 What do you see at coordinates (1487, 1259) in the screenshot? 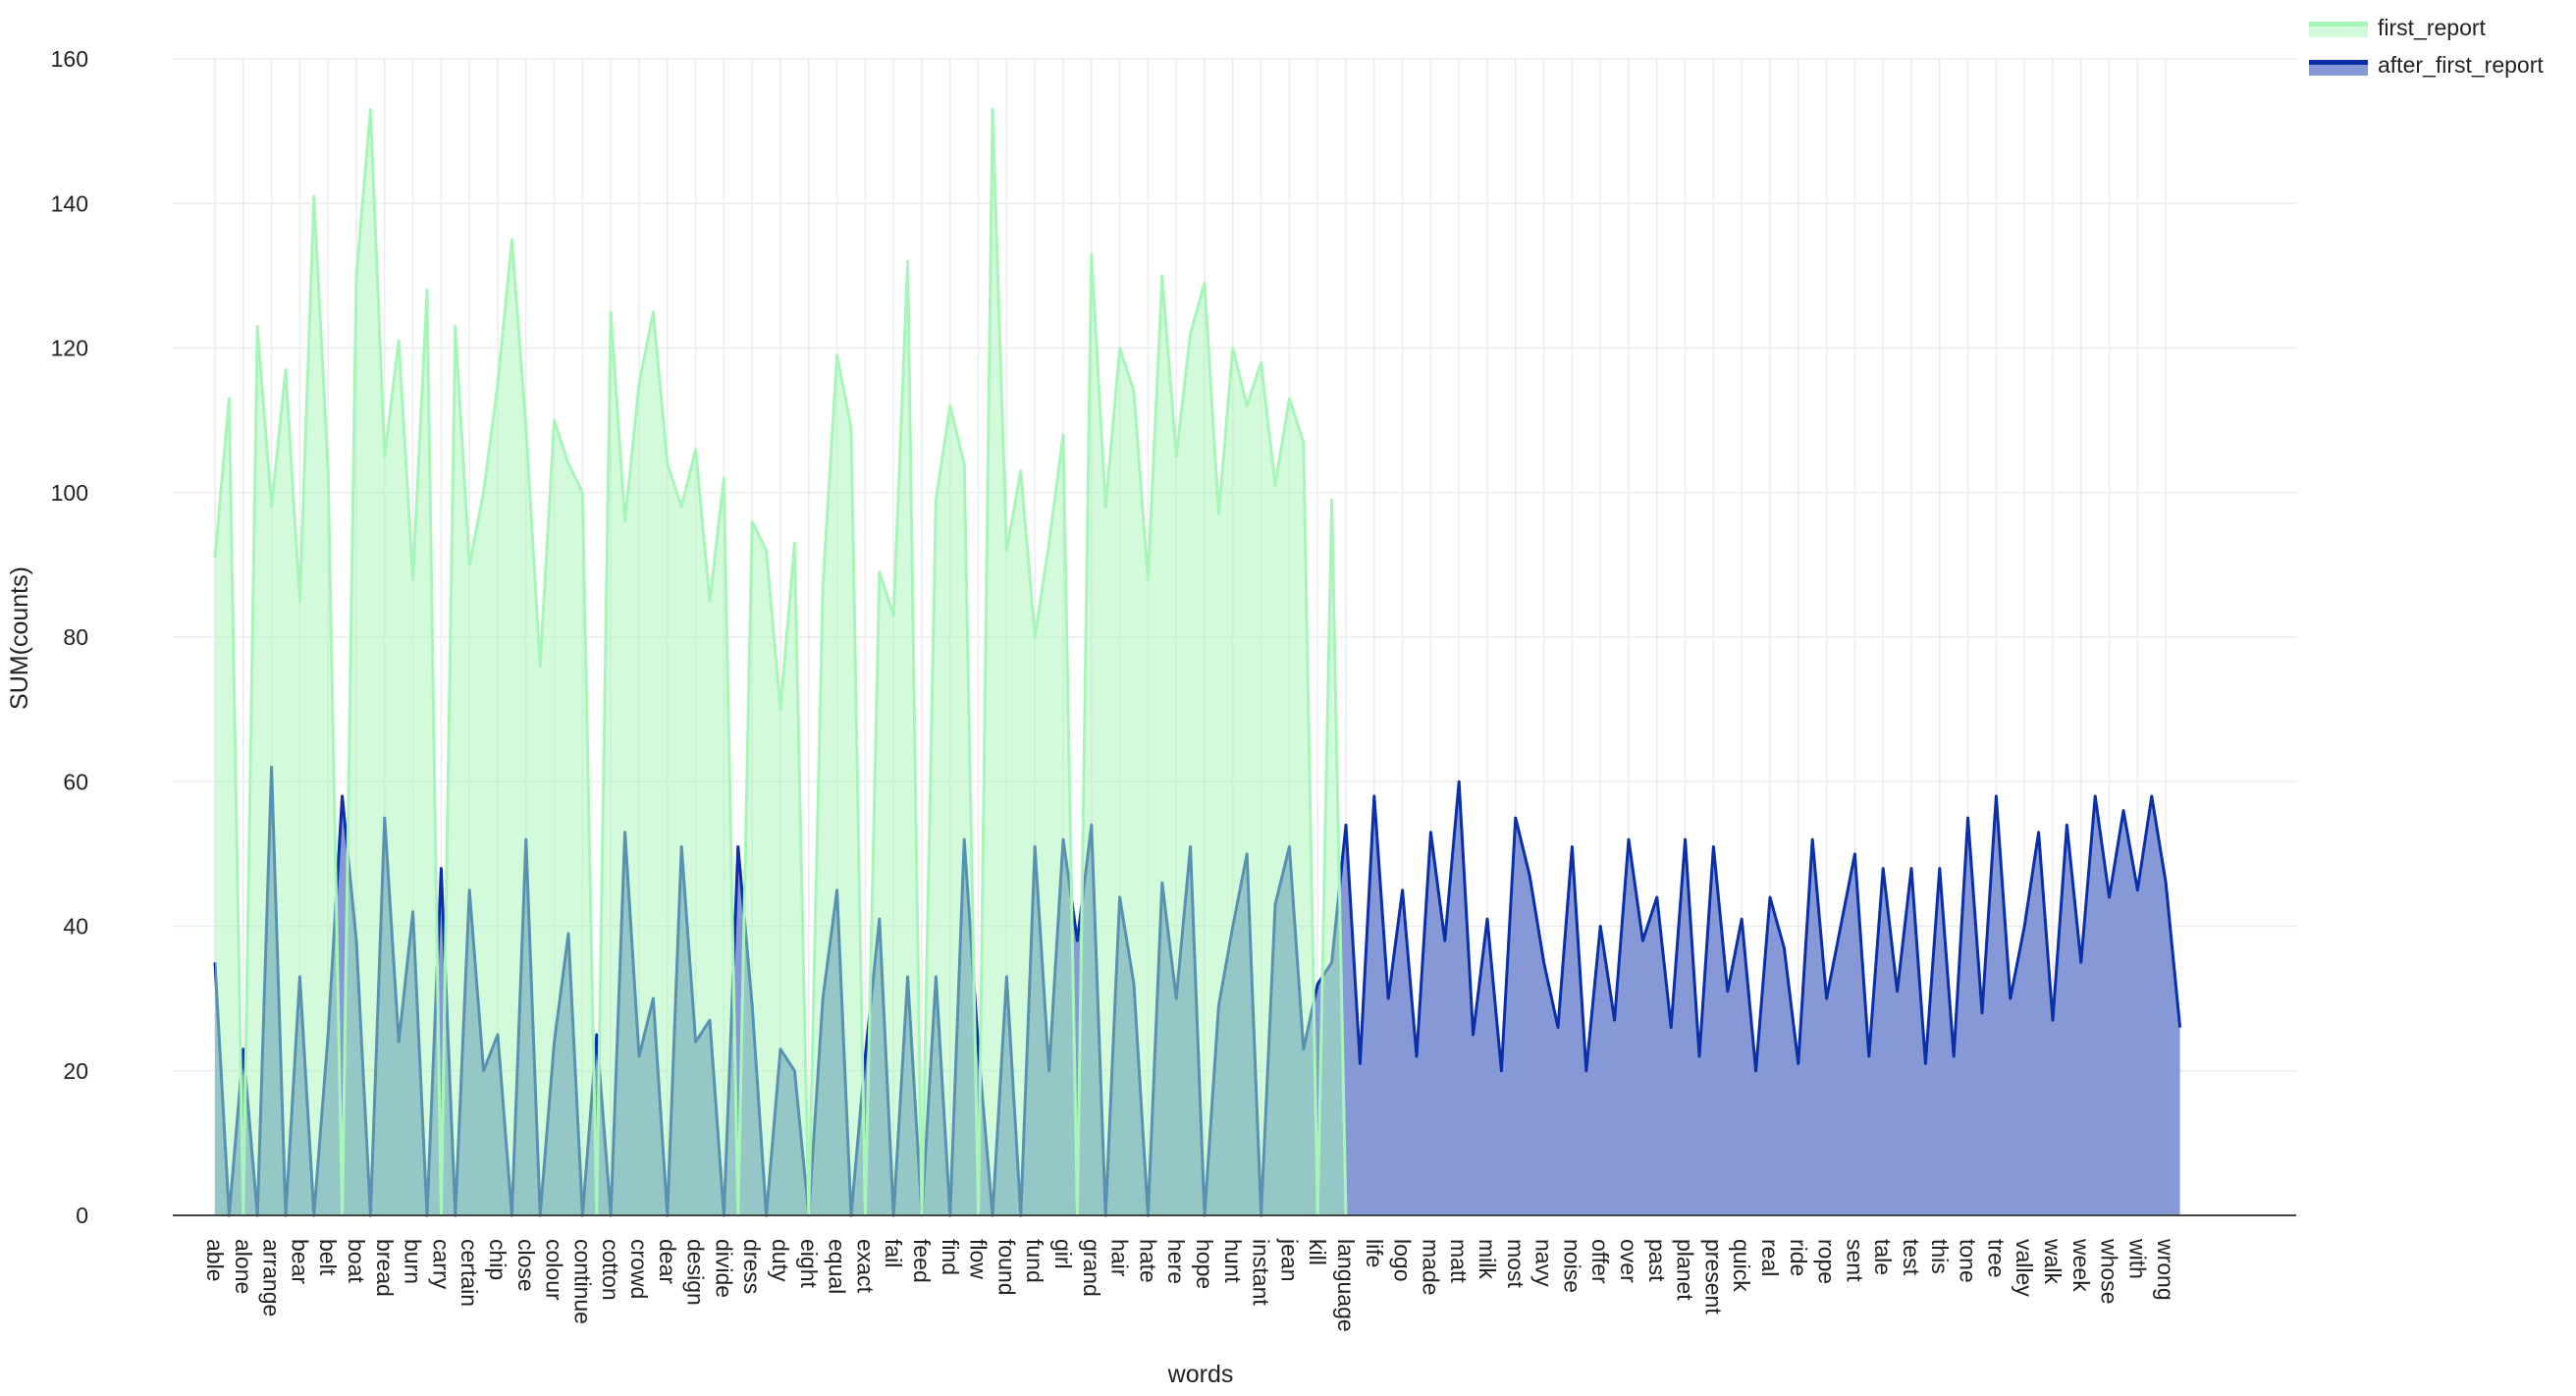
I see `x-tick-label: milk` at bounding box center [1487, 1259].